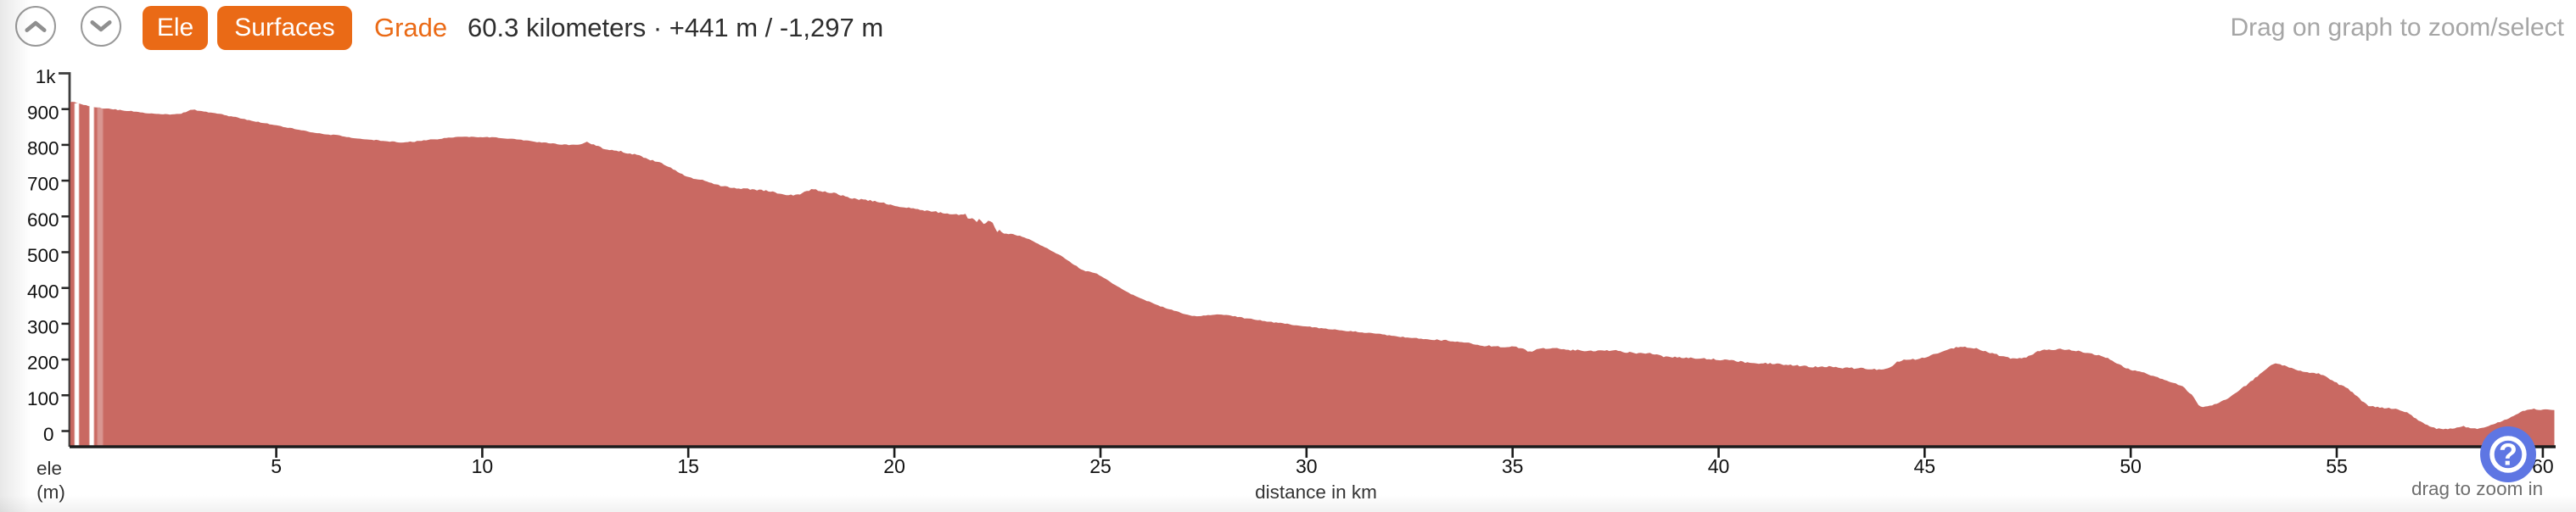 The height and width of the screenshot is (512, 2576). I want to click on svg-text: 500, so click(43, 255).